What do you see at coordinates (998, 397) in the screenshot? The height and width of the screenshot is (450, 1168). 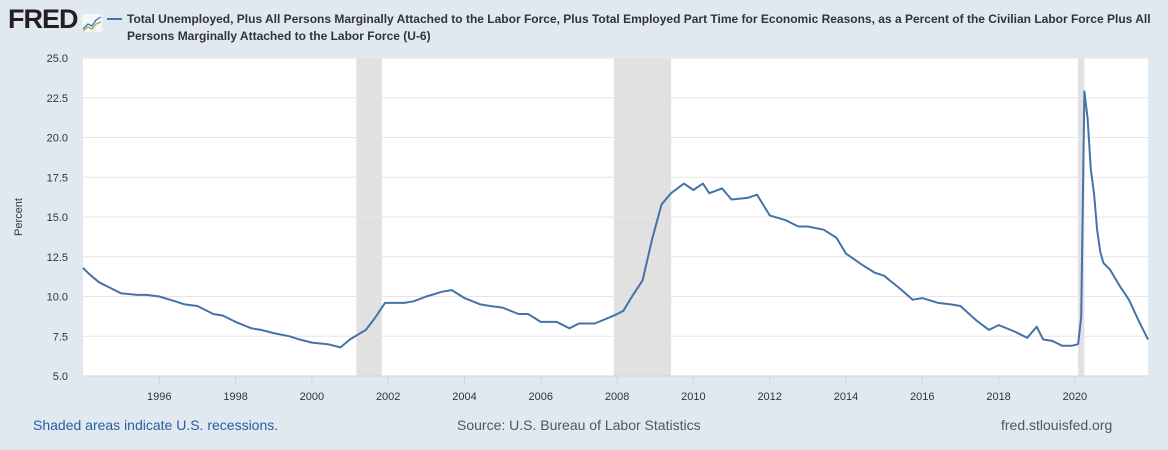 I see `x-tick-label: 2018` at bounding box center [998, 397].